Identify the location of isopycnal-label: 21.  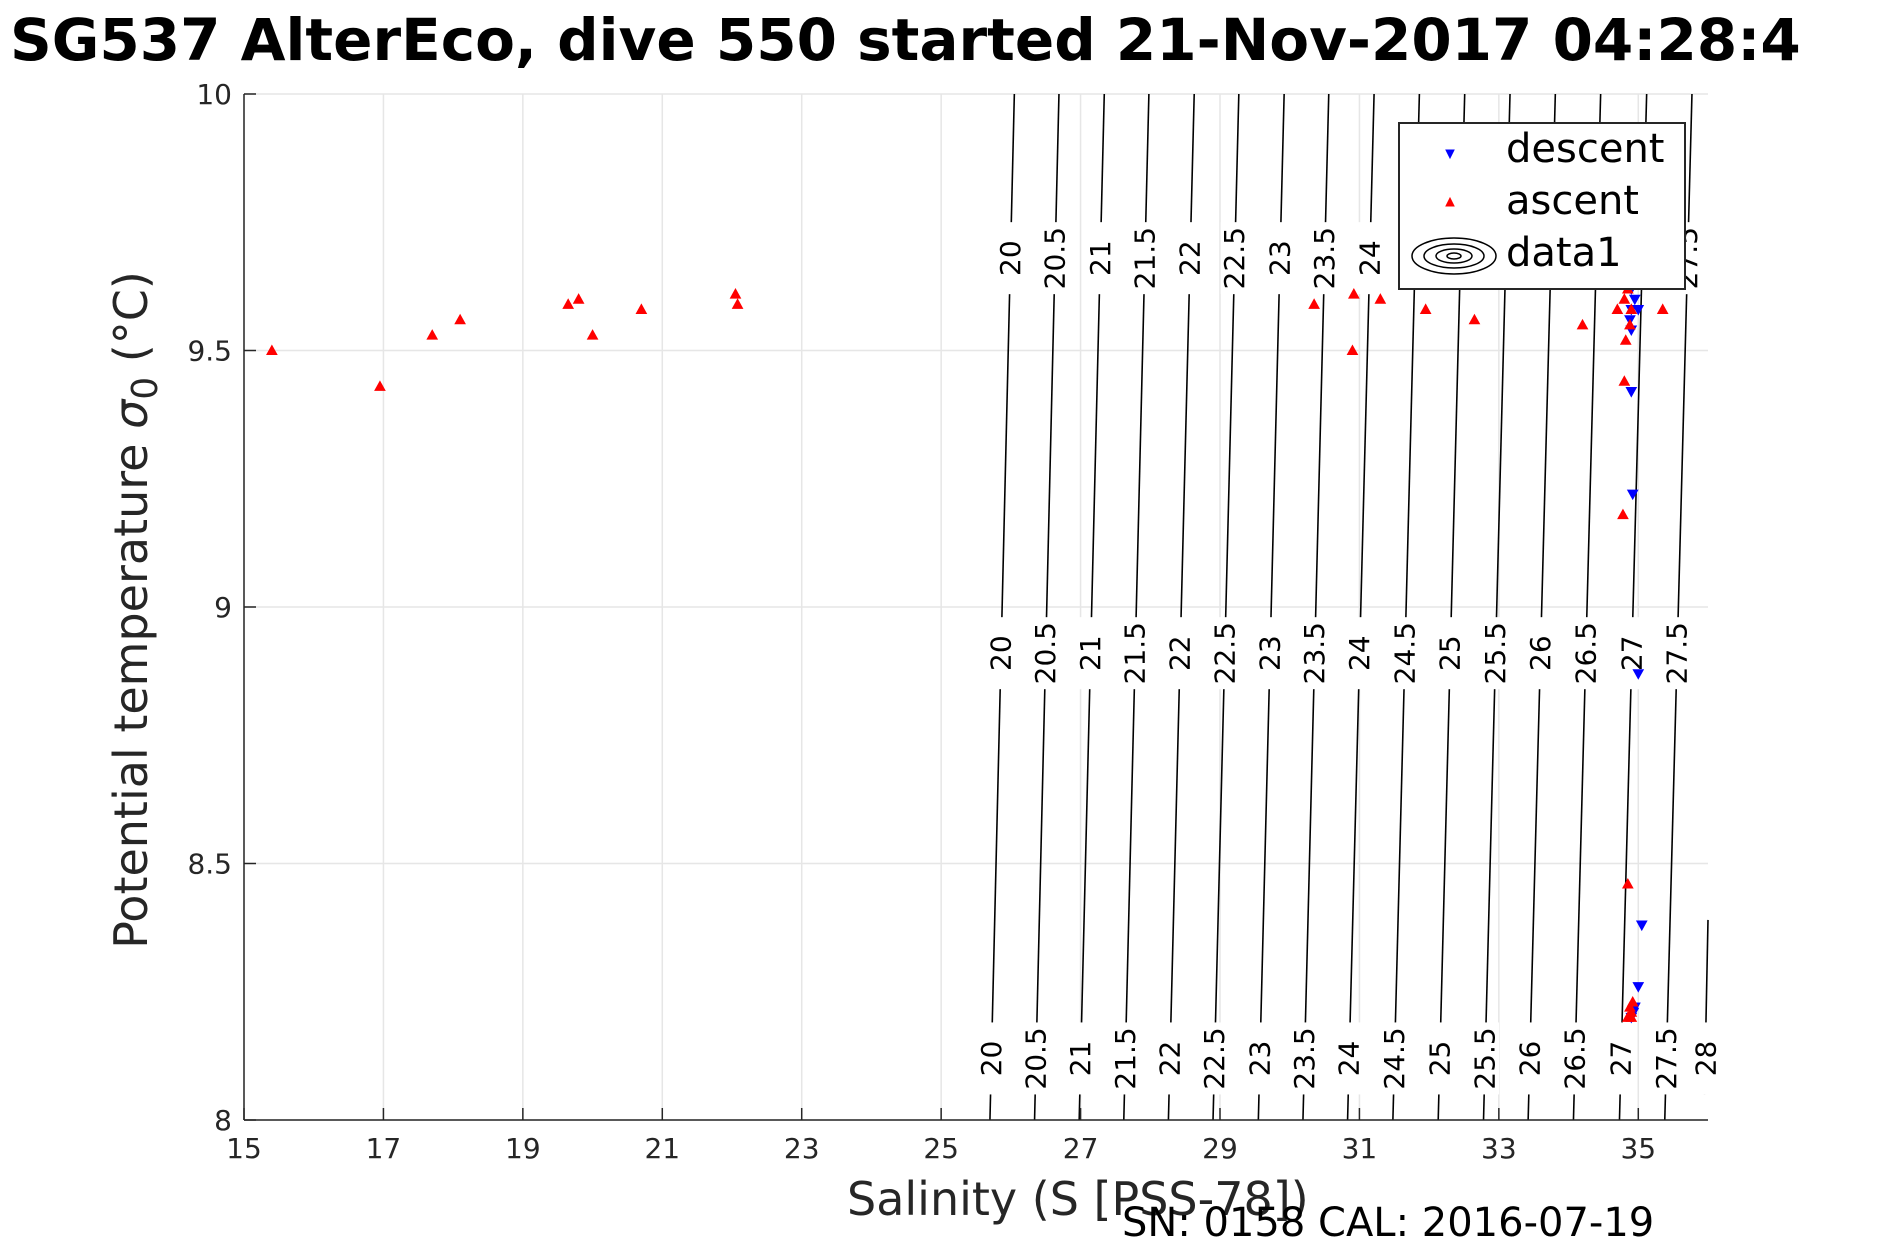
(1080, 1059).